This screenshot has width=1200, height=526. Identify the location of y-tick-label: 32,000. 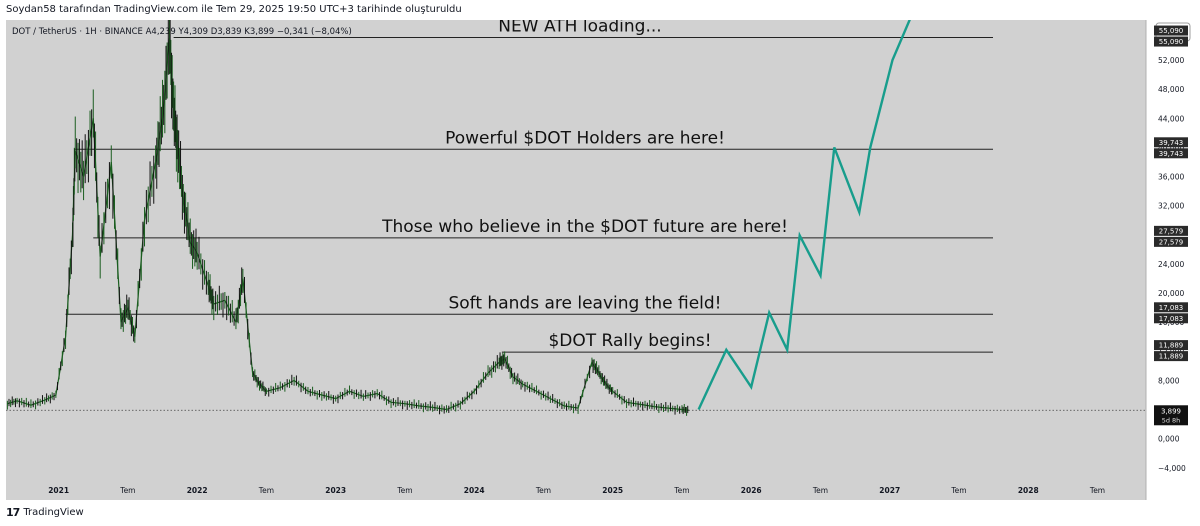
(1171, 206).